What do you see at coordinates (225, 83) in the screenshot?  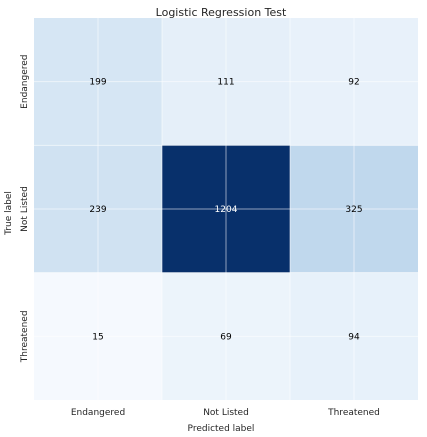 I see `cell-value-label: 111` at bounding box center [225, 83].